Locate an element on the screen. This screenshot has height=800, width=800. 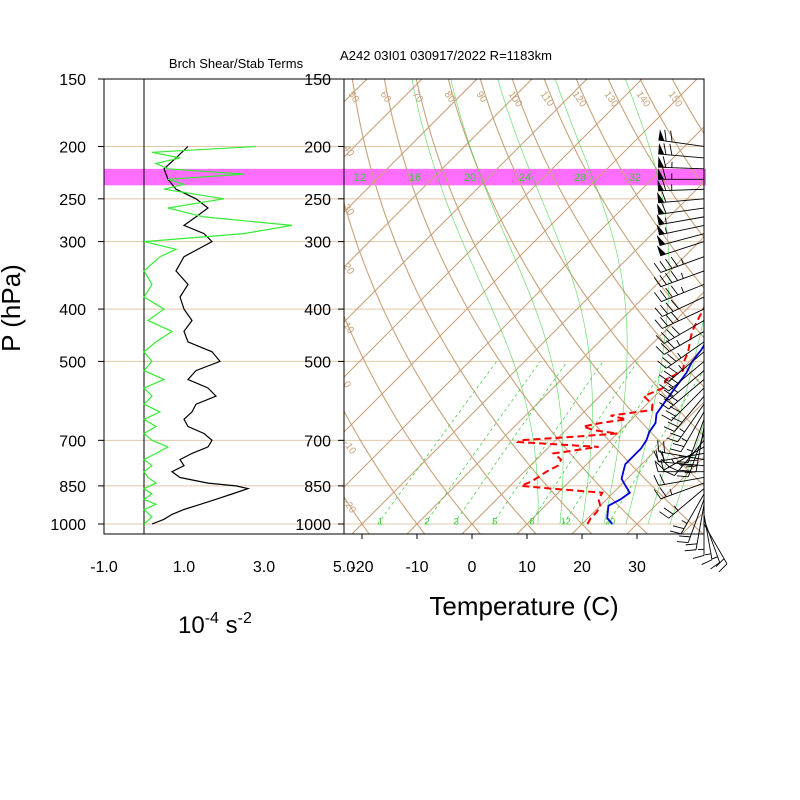
dry-adiabat-label: -10 is located at coordinates (350, 447).